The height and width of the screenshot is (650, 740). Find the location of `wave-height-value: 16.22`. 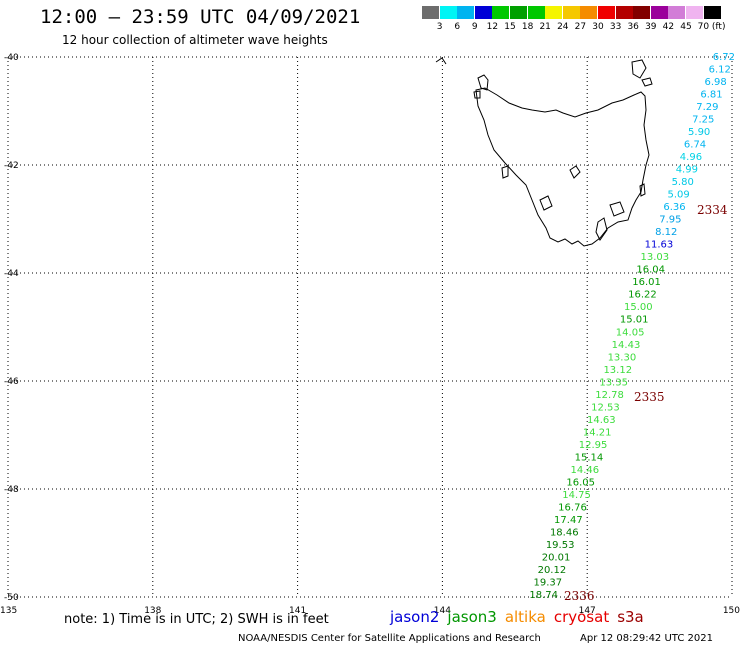

wave-height-value: 16.22 is located at coordinates (642, 295).